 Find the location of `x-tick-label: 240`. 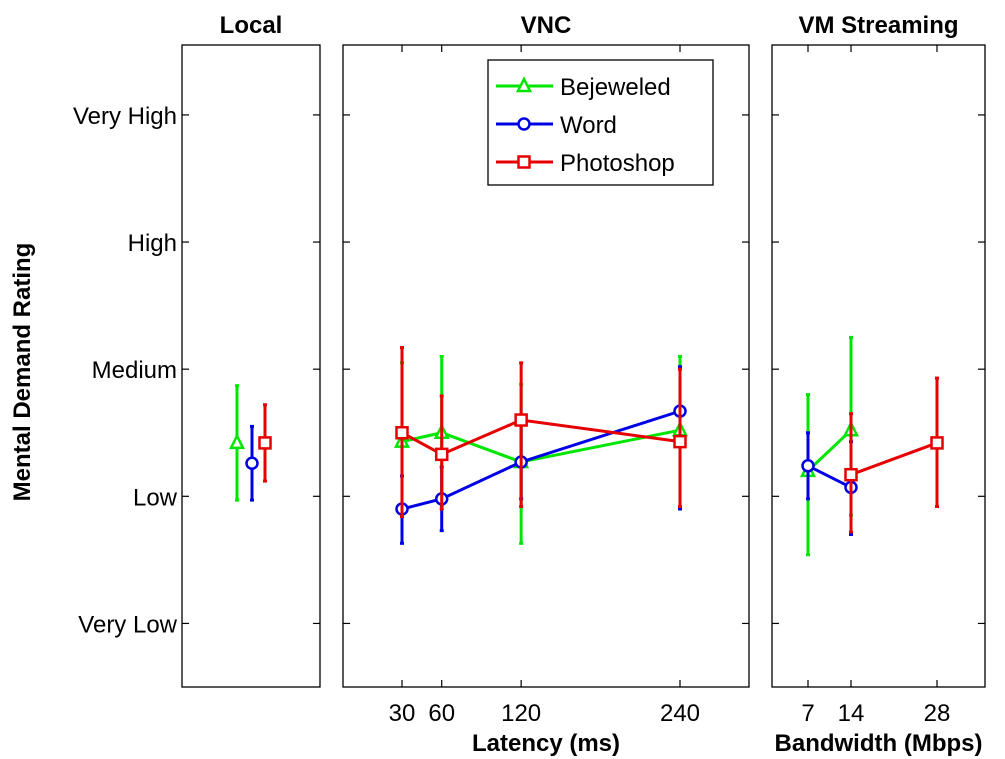

x-tick-label: 240 is located at coordinates (680, 713).